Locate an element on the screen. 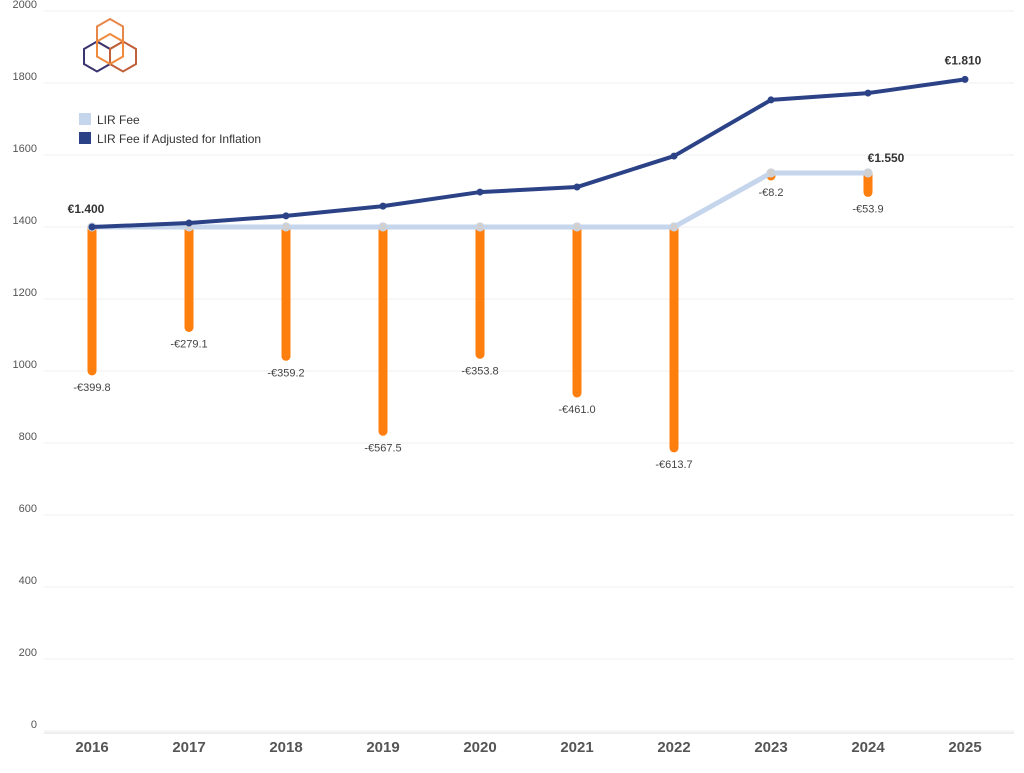 The width and height of the screenshot is (1024, 773). difference-label: -€8.2 is located at coordinates (770, 193).